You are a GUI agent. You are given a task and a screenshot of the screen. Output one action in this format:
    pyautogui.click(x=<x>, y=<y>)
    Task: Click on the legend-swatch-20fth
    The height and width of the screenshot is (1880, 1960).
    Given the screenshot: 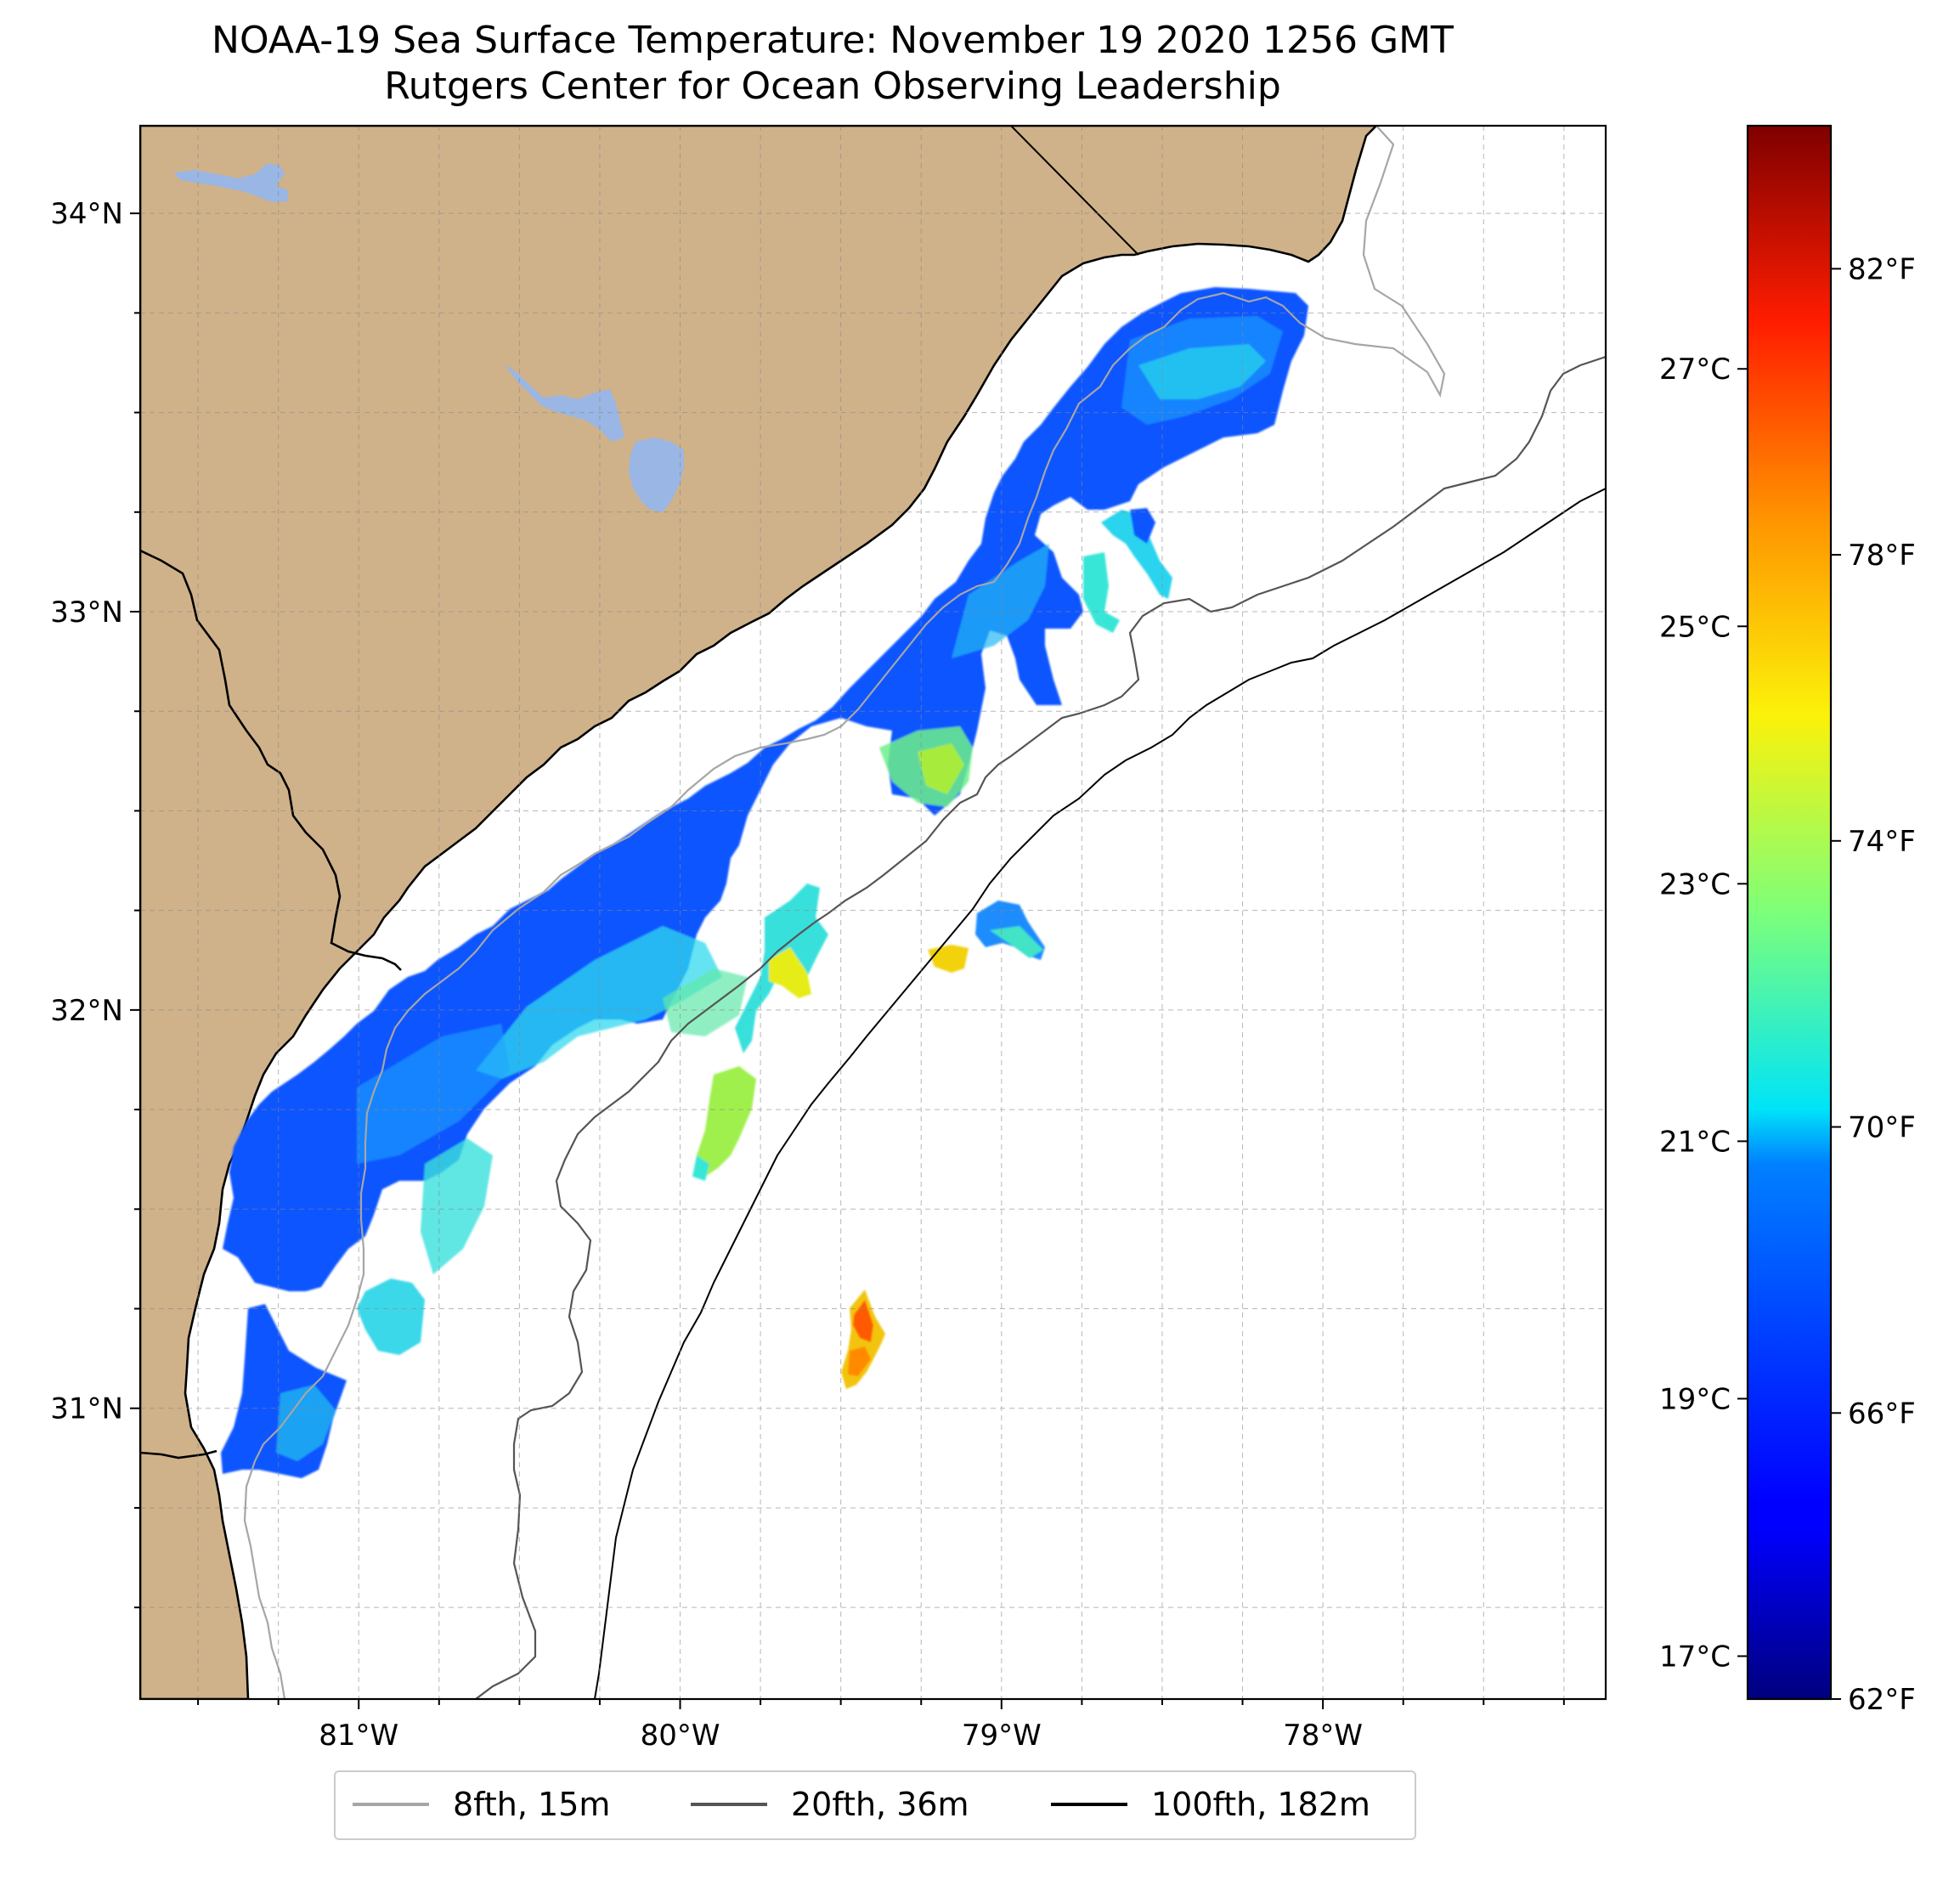 What is the action you would take?
    pyautogui.click(x=729, y=1805)
    